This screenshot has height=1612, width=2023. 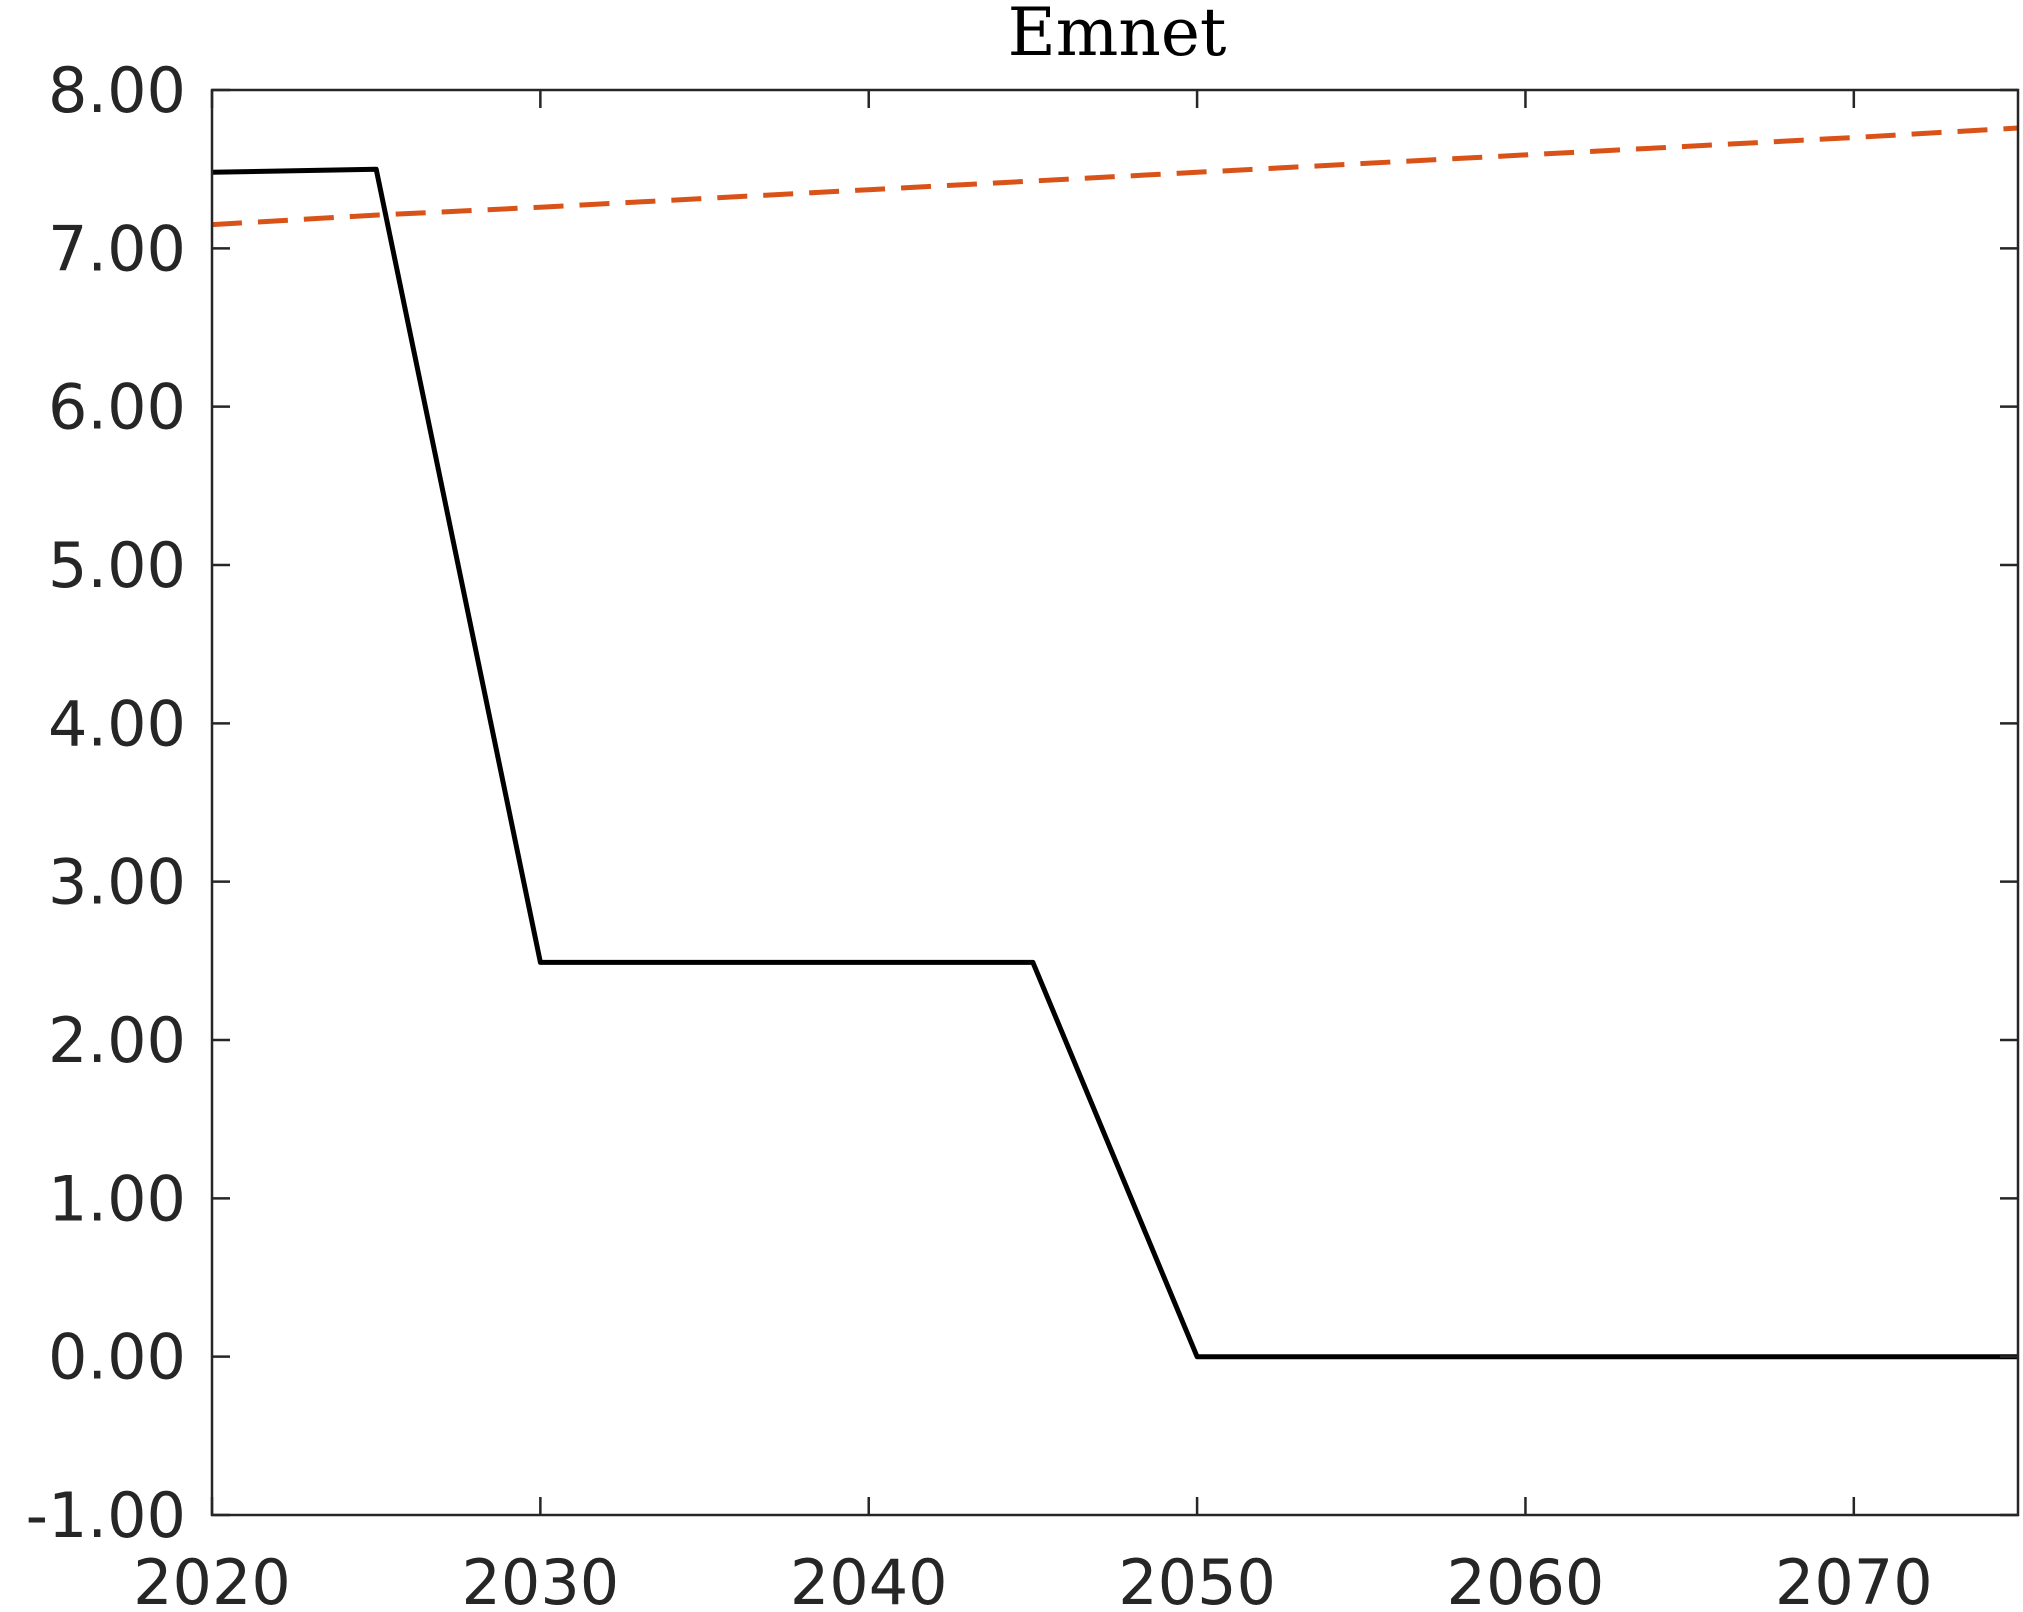 I want to click on x-tick-label: 2060, so click(x=1526, y=1579).